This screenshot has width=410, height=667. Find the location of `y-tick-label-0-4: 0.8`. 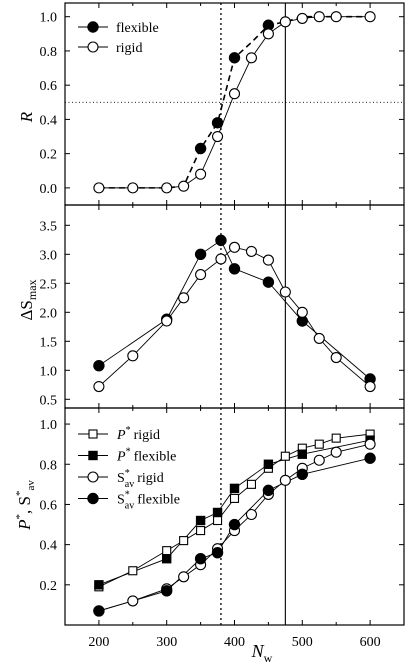

y-tick-label-0-4: 0.8 is located at coordinates (49, 52).